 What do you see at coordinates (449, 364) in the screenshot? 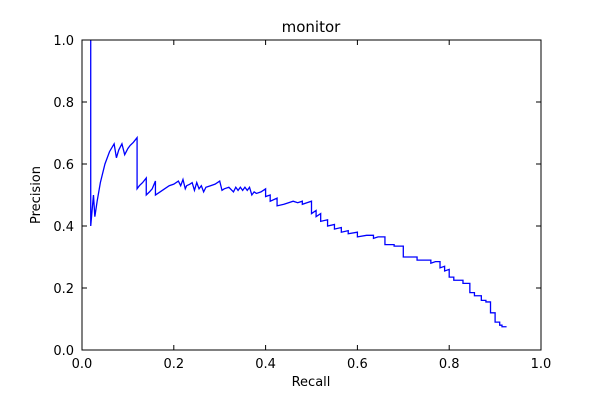
I see `x-tick-label: 0.8` at bounding box center [449, 364].